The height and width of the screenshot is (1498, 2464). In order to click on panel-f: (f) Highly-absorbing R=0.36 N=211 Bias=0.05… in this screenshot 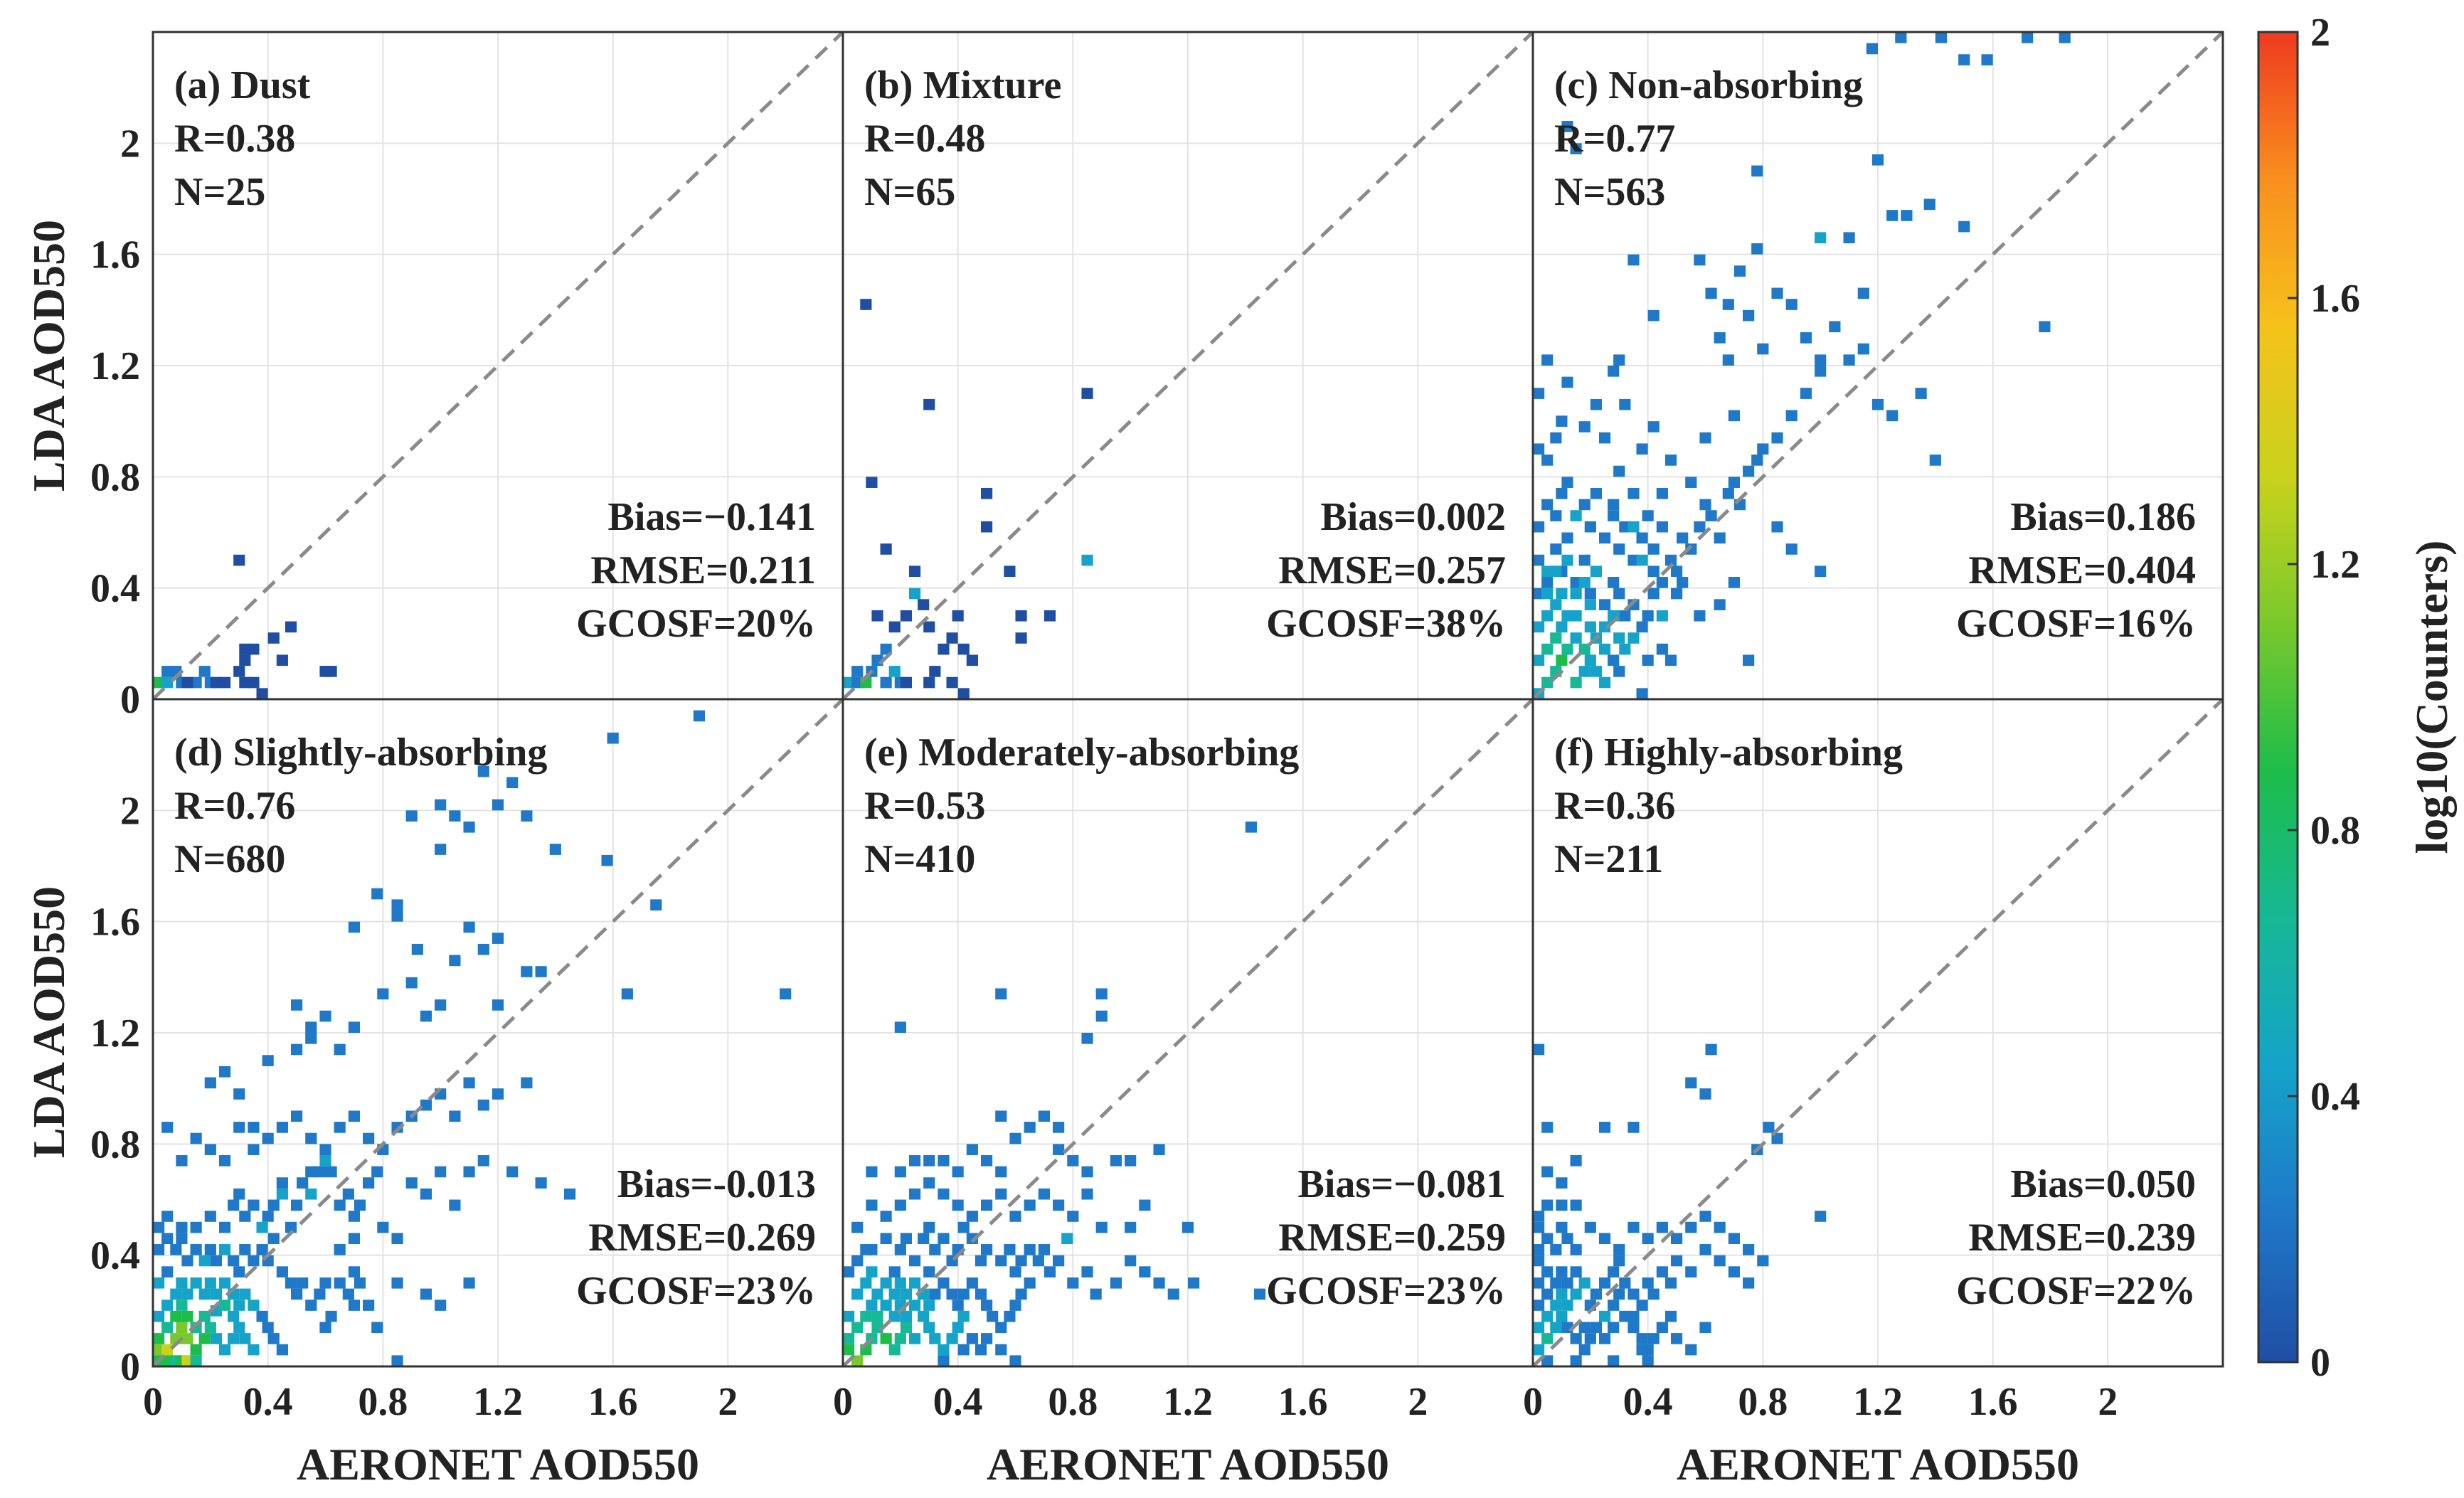, I will do `click(1873, 1061)`.